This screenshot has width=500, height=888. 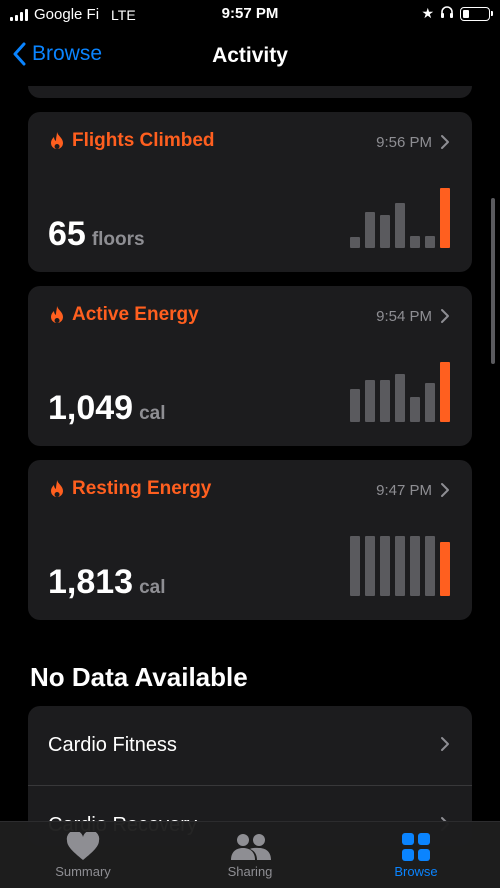 I want to click on card-title: Active Energy, so click(x=135, y=314).